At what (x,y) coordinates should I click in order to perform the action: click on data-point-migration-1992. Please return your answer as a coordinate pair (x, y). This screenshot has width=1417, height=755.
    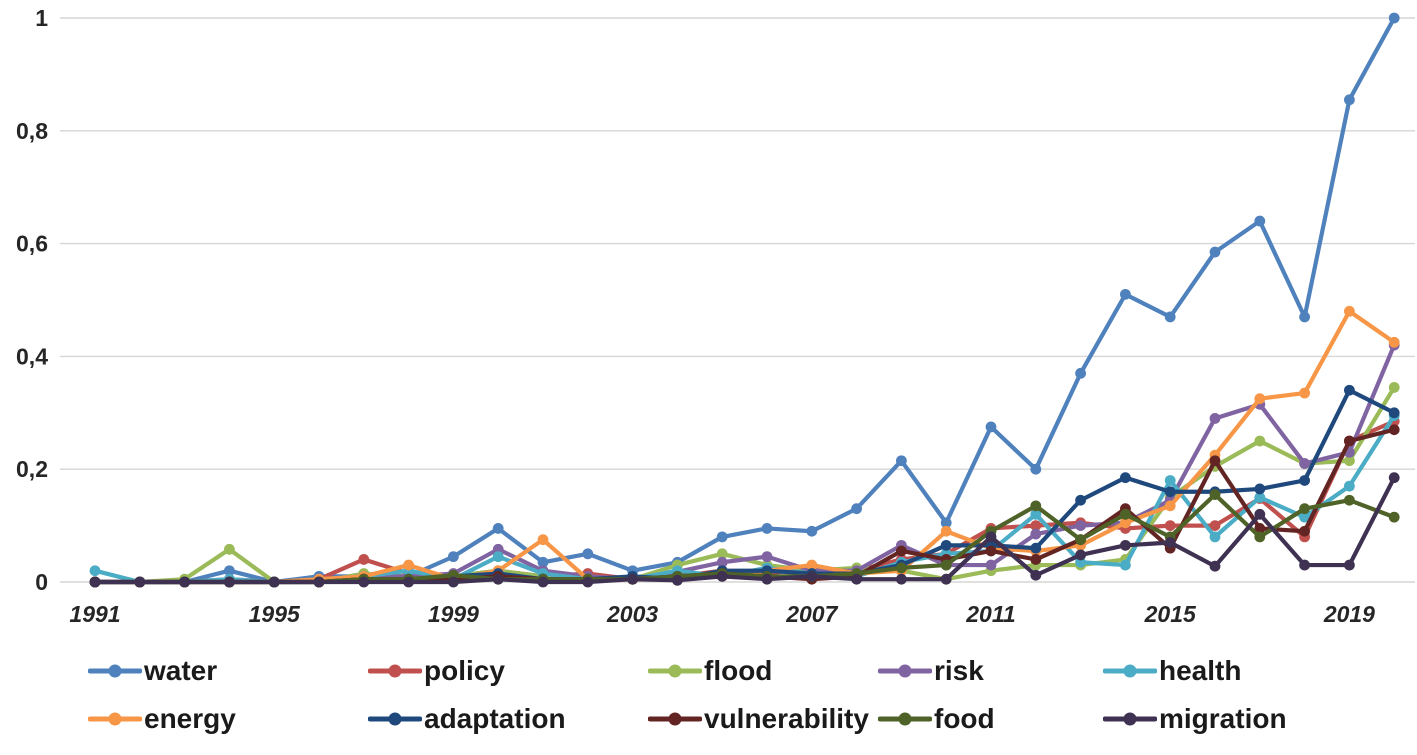
    Looking at the image, I should click on (140, 582).